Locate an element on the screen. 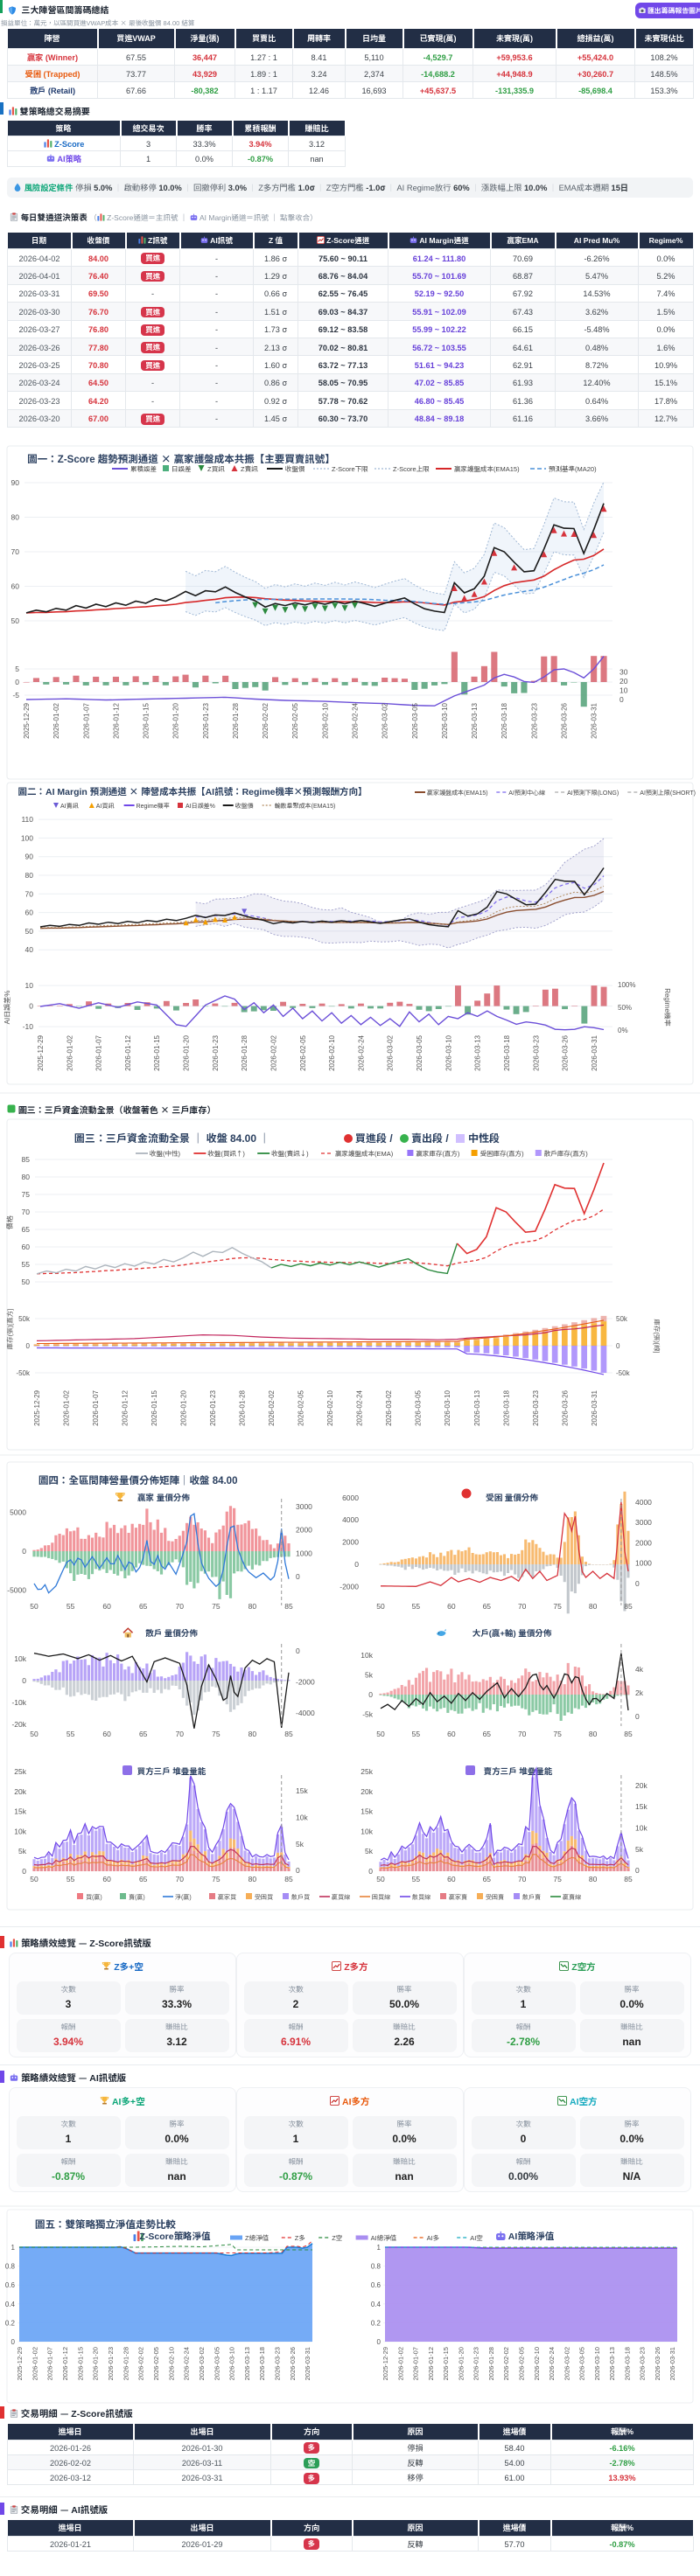 The height and width of the screenshot is (2576, 700). svg-text: 90 is located at coordinates (29, 857).